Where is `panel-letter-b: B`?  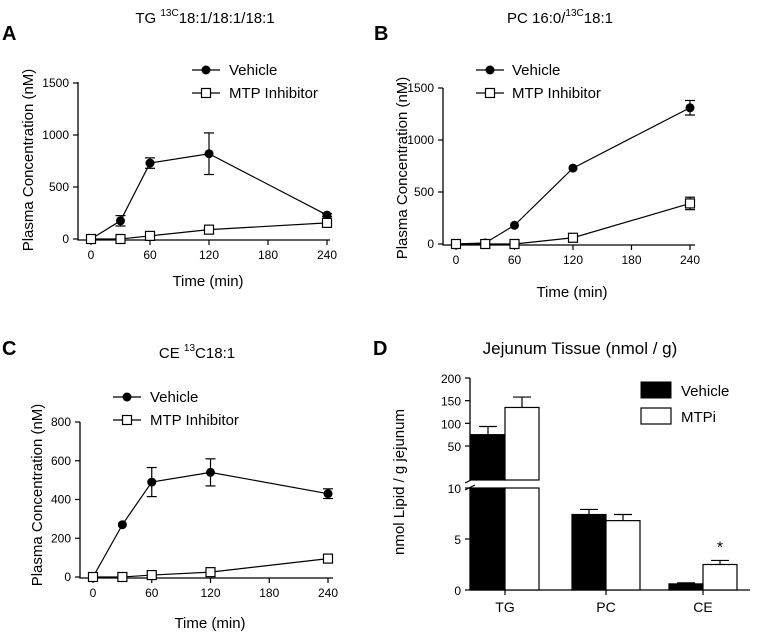 panel-letter-b: B is located at coordinates (381, 34).